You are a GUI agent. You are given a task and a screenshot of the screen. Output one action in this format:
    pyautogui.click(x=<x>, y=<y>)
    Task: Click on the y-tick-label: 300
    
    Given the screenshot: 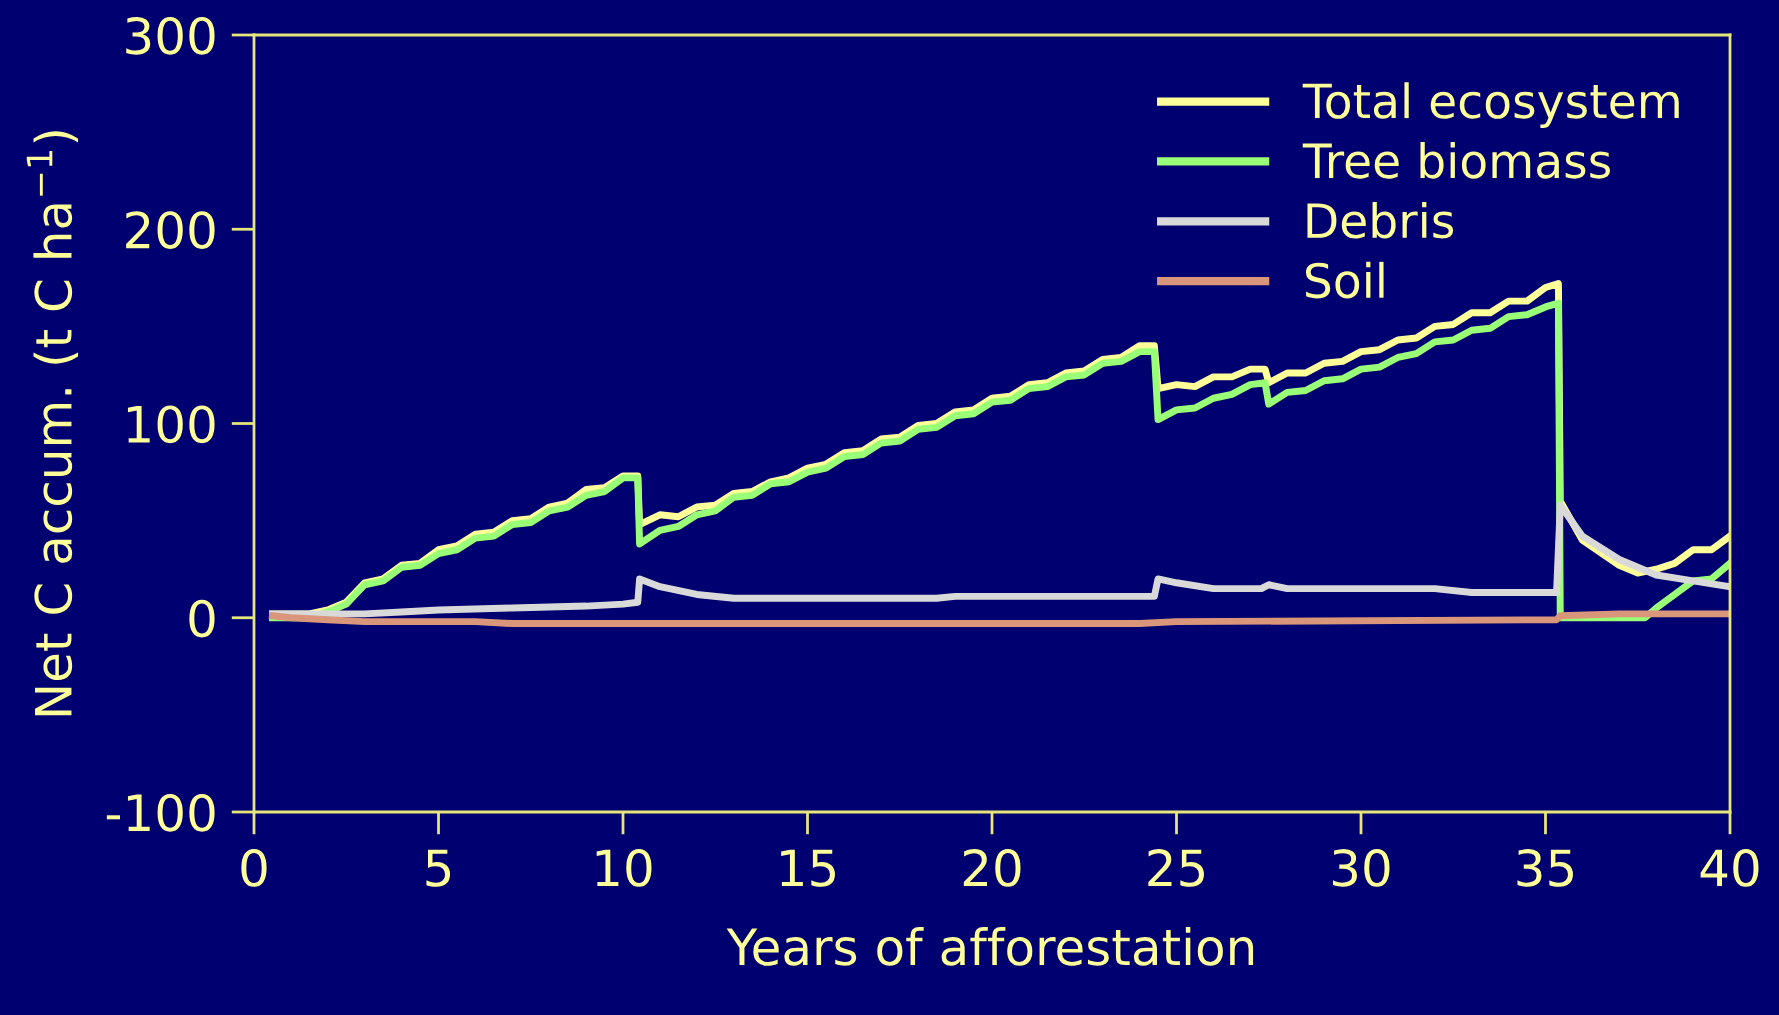 What is the action you would take?
    pyautogui.click(x=170, y=35)
    